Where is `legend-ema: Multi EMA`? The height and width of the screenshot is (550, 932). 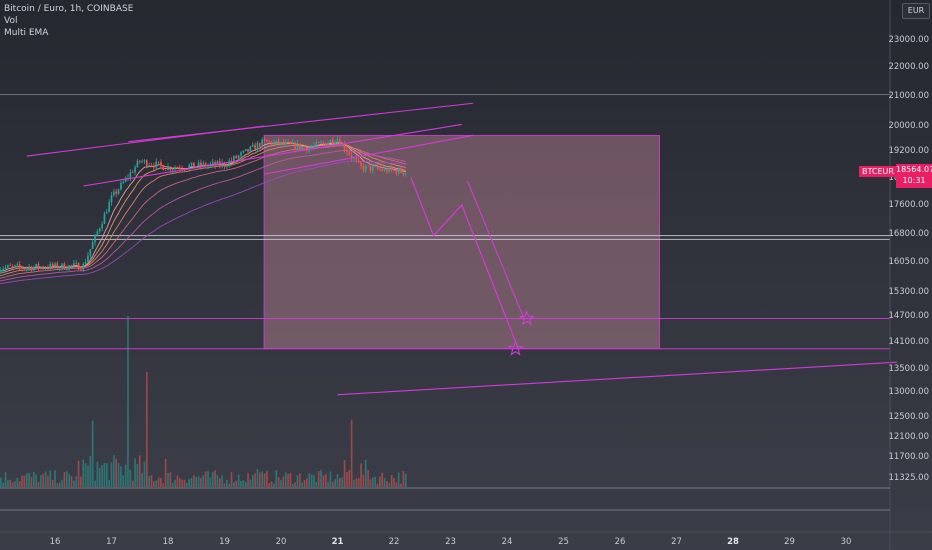
legend-ema: Multi EMA is located at coordinates (26, 33).